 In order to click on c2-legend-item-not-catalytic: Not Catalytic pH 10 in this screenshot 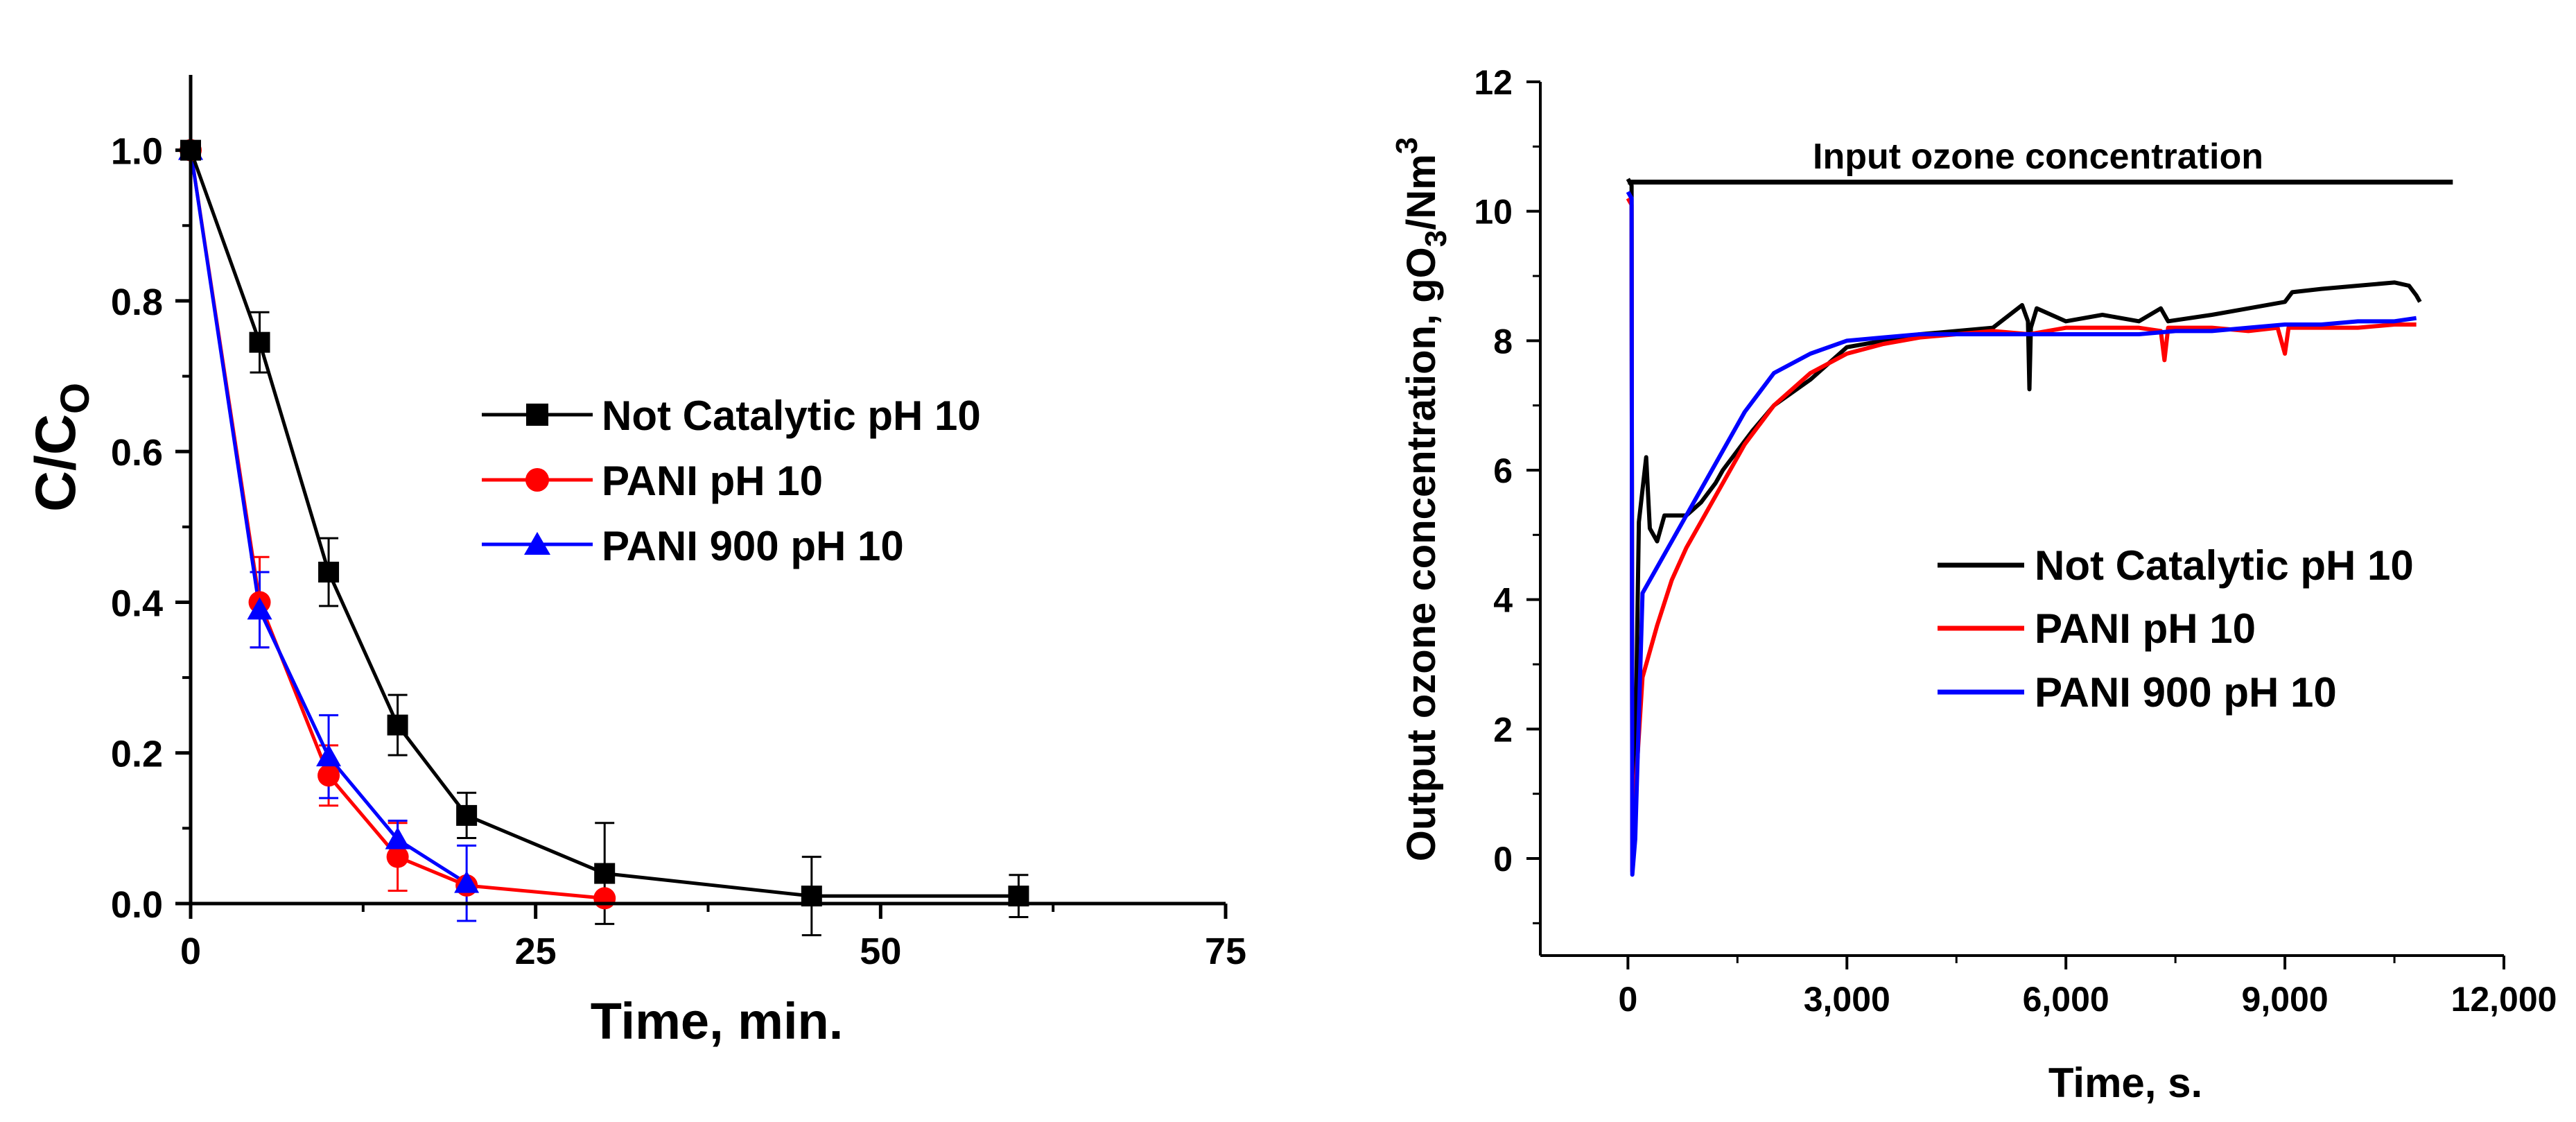, I will do `click(2176, 565)`.